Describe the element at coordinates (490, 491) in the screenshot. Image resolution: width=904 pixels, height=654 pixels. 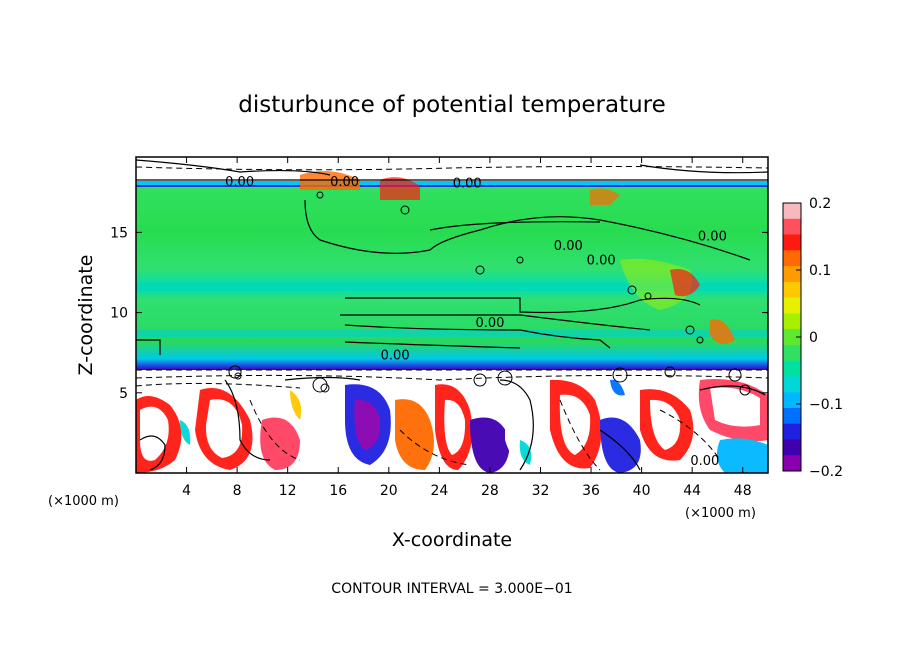
I see `x-tick-label: 28` at that location.